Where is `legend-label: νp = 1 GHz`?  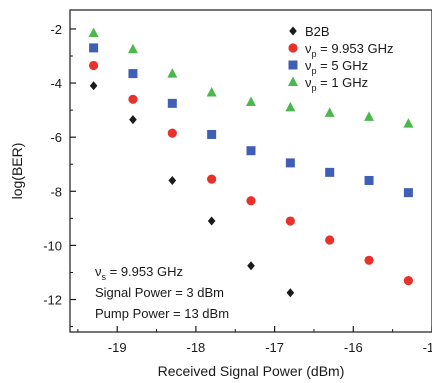
legend-label: νp = 1 GHz is located at coordinates (336, 84).